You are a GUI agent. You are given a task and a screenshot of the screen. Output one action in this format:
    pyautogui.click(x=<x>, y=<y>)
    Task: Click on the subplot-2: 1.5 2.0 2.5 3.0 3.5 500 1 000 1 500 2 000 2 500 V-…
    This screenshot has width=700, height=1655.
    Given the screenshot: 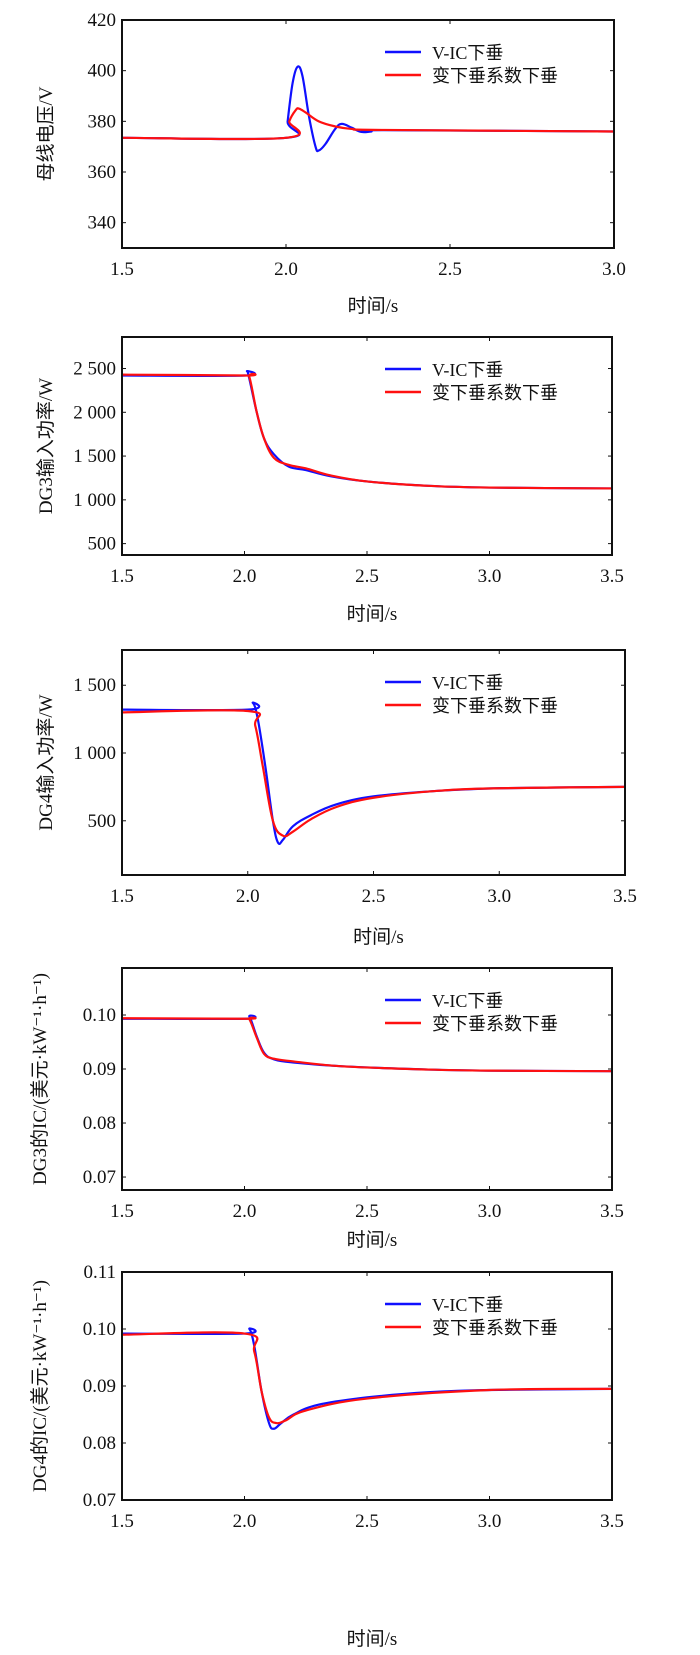 What is the action you would take?
    pyautogui.click(x=329, y=480)
    